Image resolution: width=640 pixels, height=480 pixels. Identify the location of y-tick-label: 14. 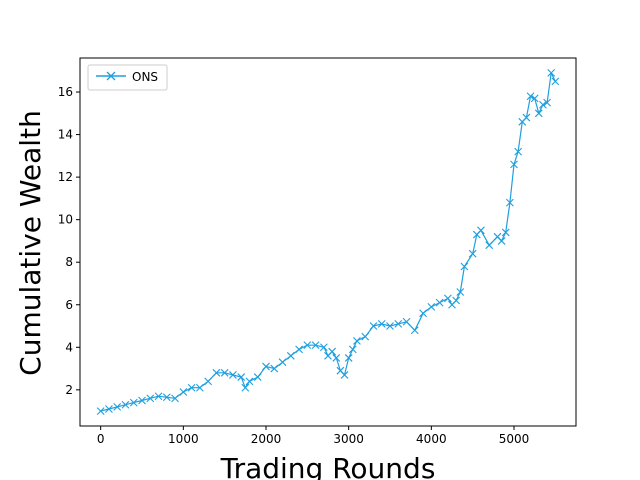
(65, 135).